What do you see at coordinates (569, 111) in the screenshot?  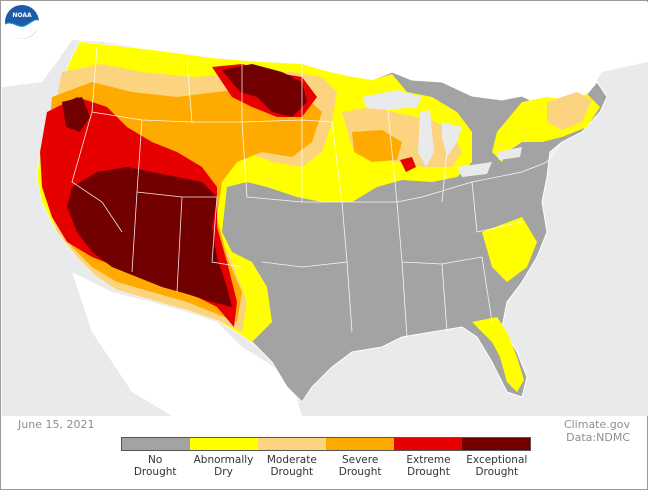 I see `moderate-drought-northeast` at bounding box center [569, 111].